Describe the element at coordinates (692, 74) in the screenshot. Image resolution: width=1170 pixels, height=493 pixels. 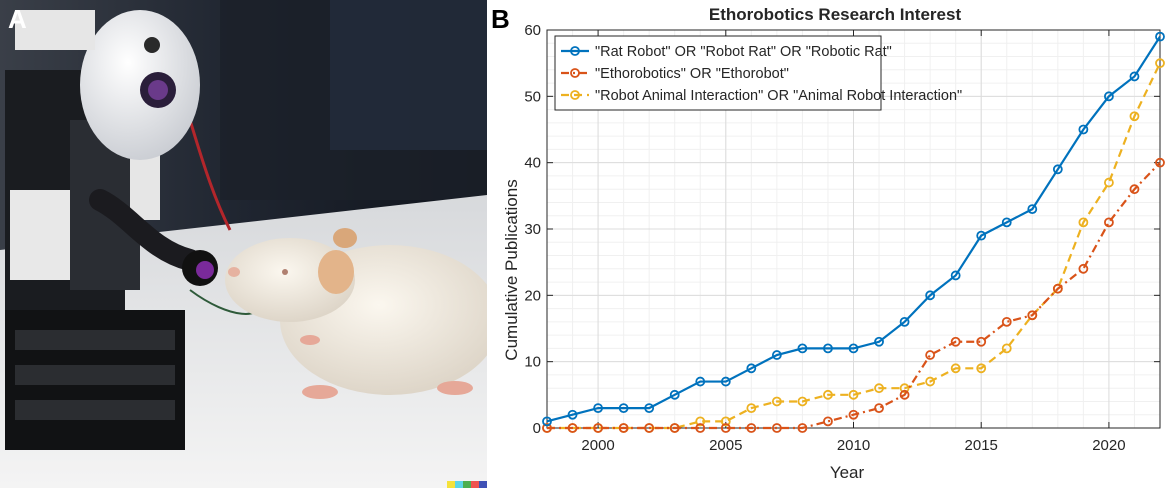
I see `legend-label: "Ethorobotics" OR "Ethorobot"` at that location.